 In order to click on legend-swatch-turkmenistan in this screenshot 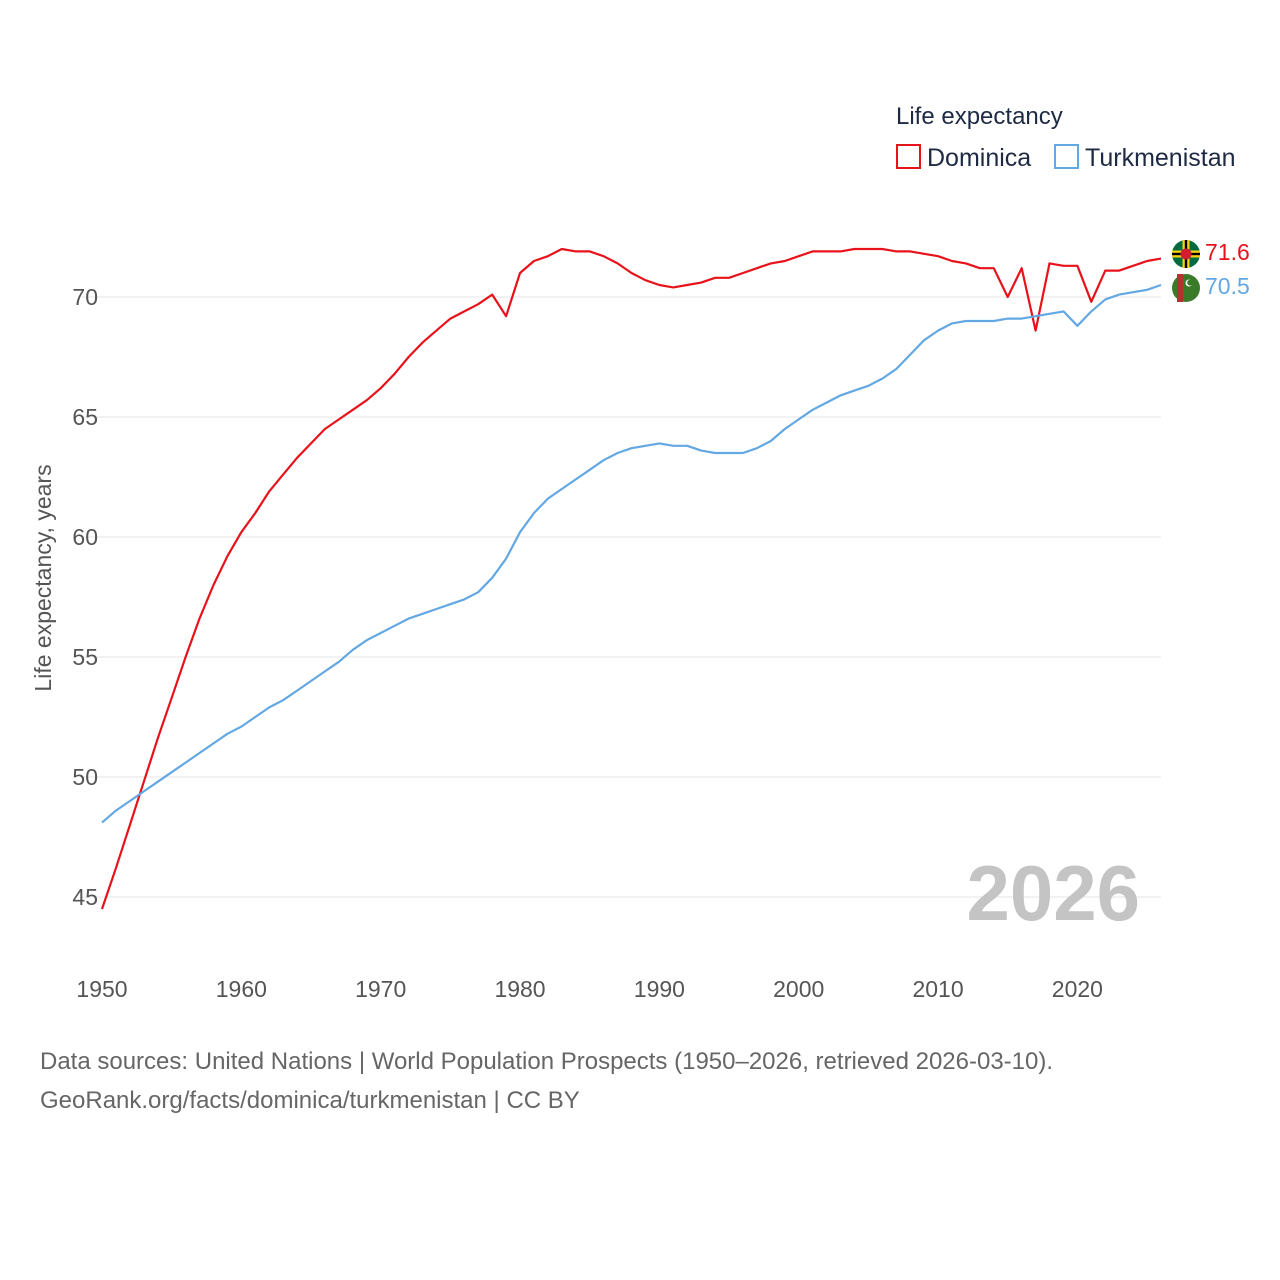, I will do `click(1066, 156)`.